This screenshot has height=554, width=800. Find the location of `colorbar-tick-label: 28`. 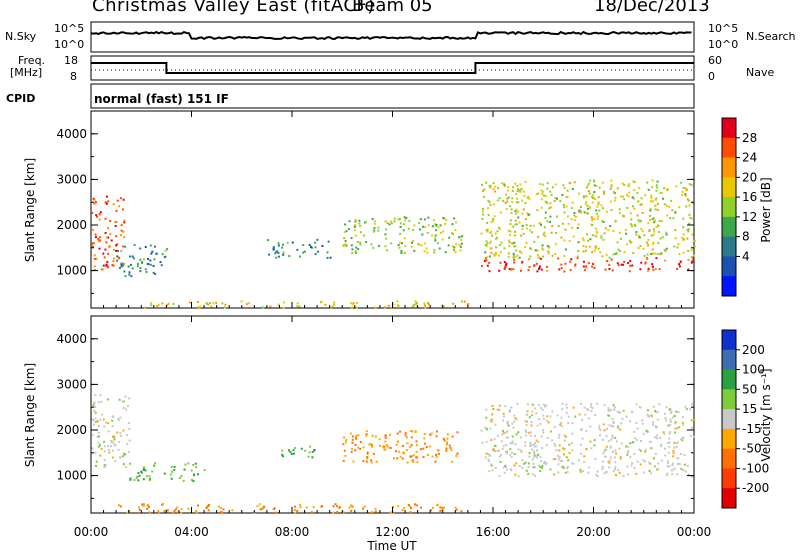

colorbar-tick-label: 28 is located at coordinates (749, 138).